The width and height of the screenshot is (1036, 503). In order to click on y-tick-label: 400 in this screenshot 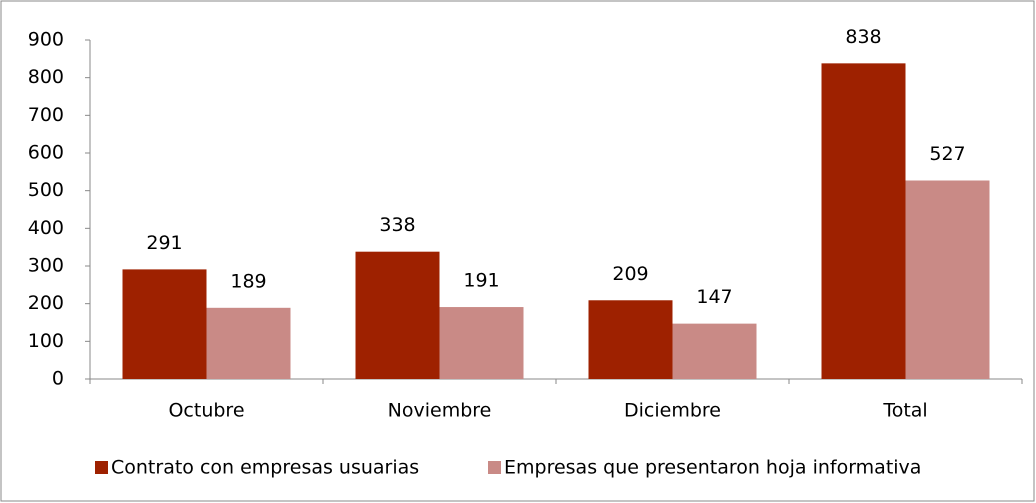, I will do `click(46, 228)`.